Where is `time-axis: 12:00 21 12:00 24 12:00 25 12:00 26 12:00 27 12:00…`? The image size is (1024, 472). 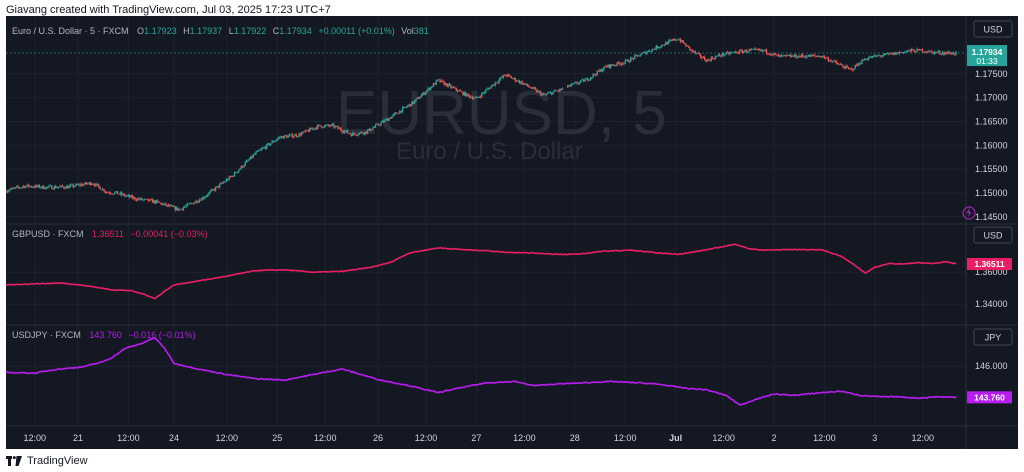
time-axis: 12:00 21 12:00 24 12:00 25 12:00 26 12:00 27 12:00… is located at coordinates (479, 438).